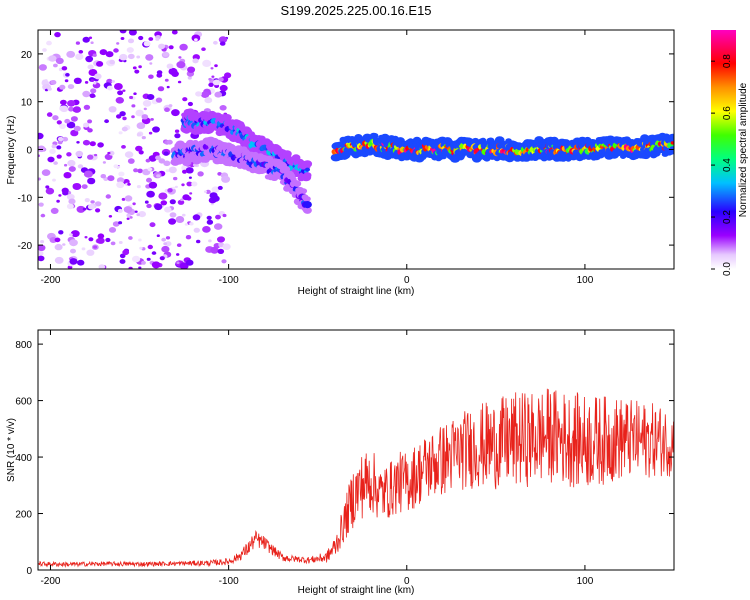 The height and width of the screenshot is (600, 750). I want to click on spectrogram-y-label: Frequency (Hz), so click(11, 150).